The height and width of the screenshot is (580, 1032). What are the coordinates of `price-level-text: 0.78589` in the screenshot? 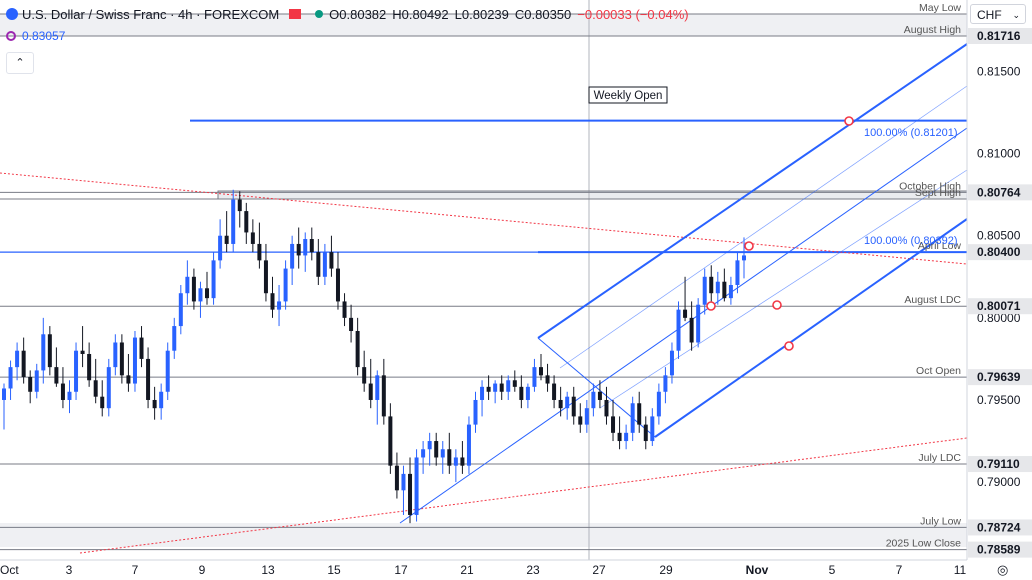 It's located at (999, 550).